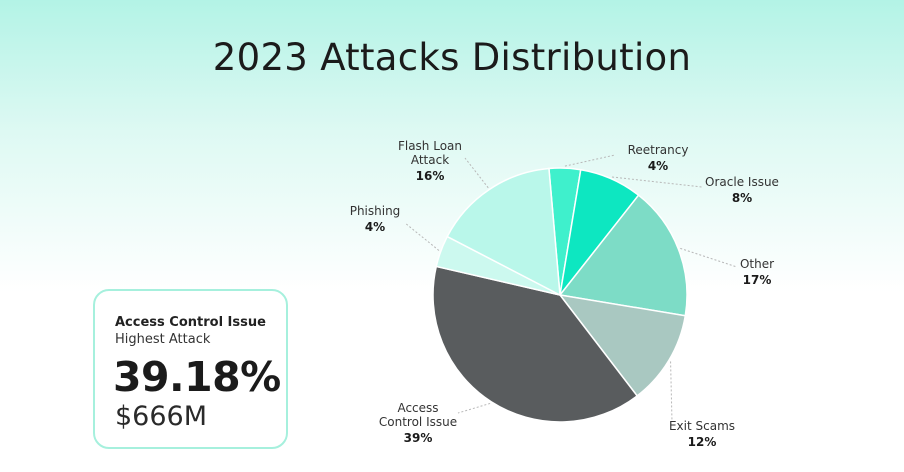 This screenshot has width=904, height=472. I want to click on highlight-subtitle: Highest Attack, so click(163, 339).